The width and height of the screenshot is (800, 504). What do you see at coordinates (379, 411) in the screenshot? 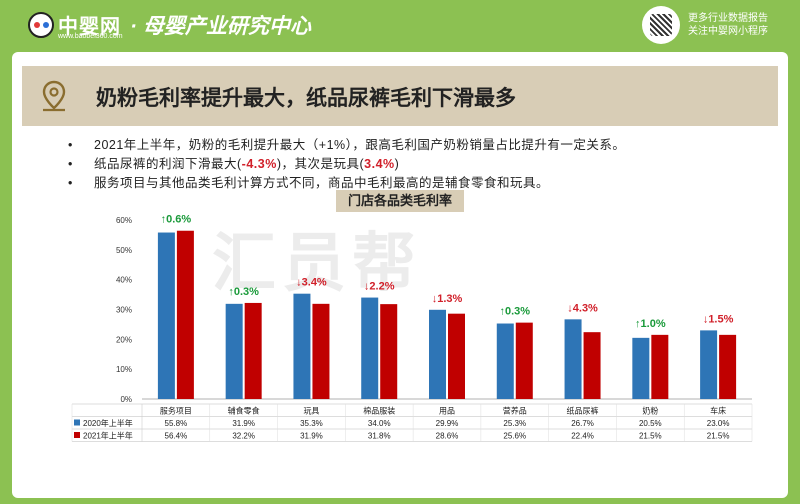
I see `category-label: 棉品服装` at bounding box center [379, 411].